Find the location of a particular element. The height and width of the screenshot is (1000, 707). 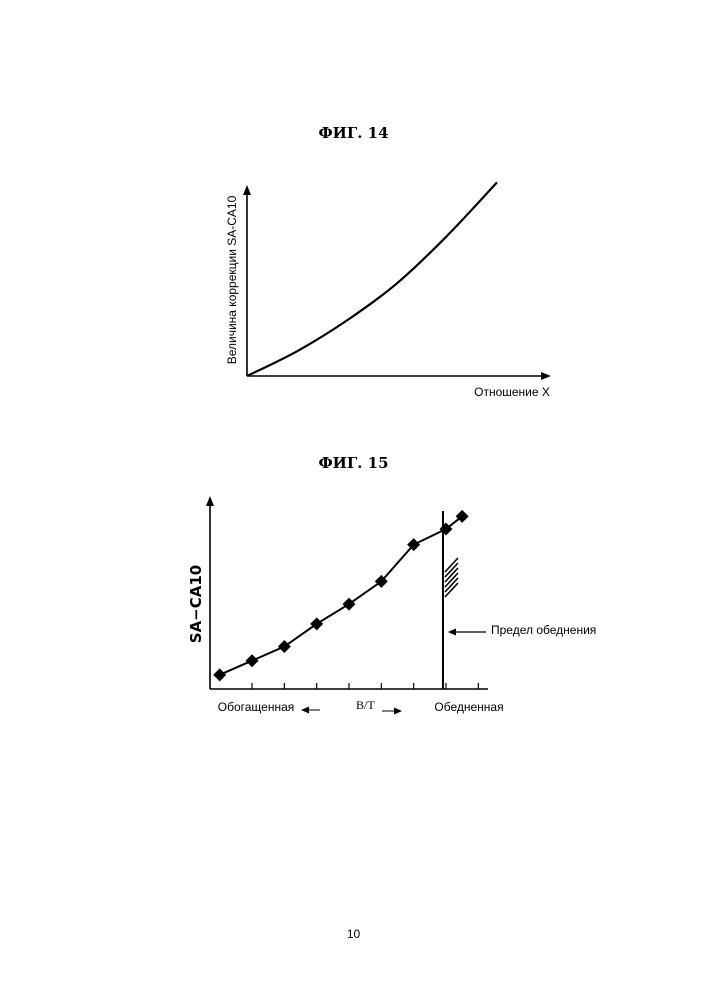

page-number: 10 is located at coordinates (353, 934).